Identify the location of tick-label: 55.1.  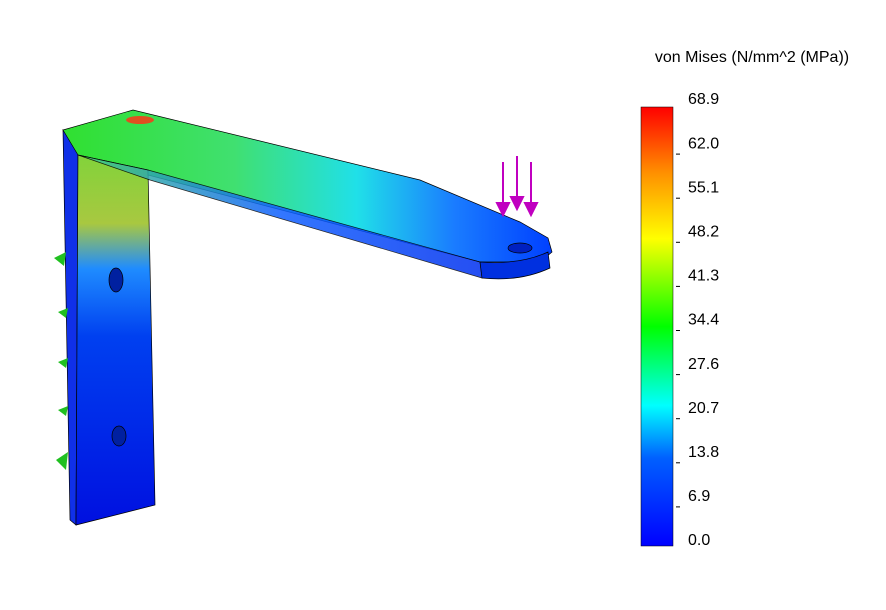
(703, 187).